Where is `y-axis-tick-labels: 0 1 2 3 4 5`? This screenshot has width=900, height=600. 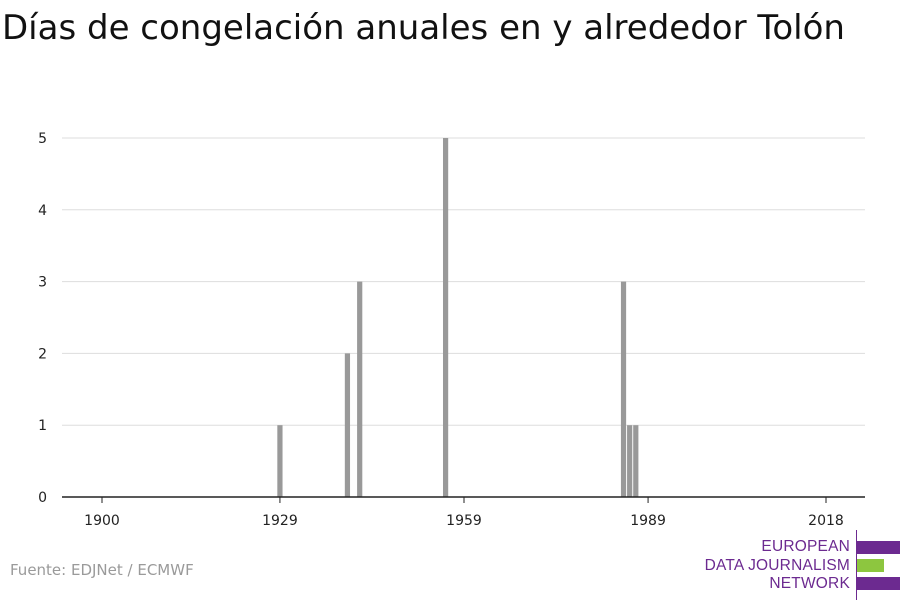 y-axis-tick-labels: 0 1 2 3 4 5 is located at coordinates (42, 318).